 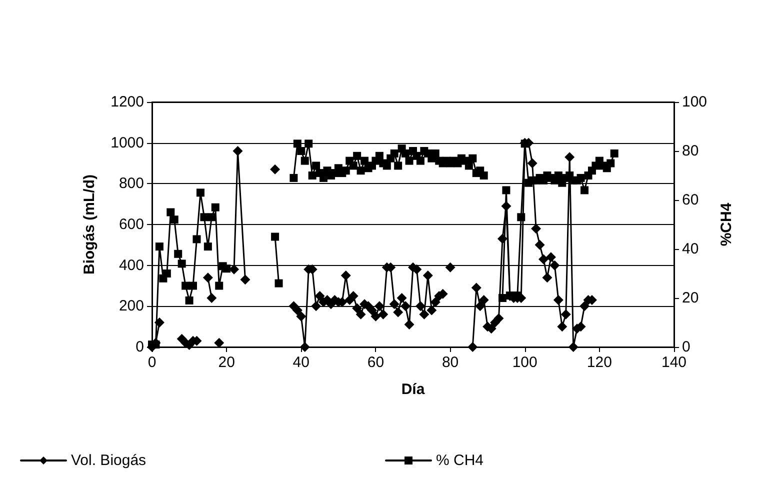 I want to click on y-tick-label: 0, so click(x=140, y=347).